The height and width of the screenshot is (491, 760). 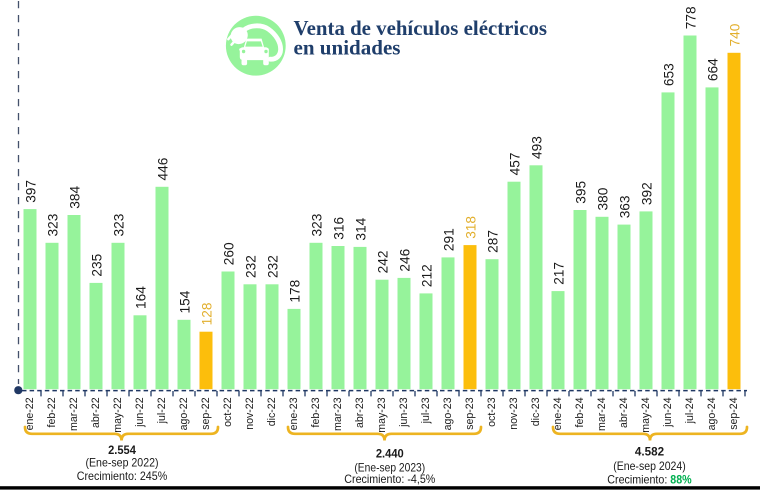 I want to click on svg-text: jun-22, so click(x=140, y=412).